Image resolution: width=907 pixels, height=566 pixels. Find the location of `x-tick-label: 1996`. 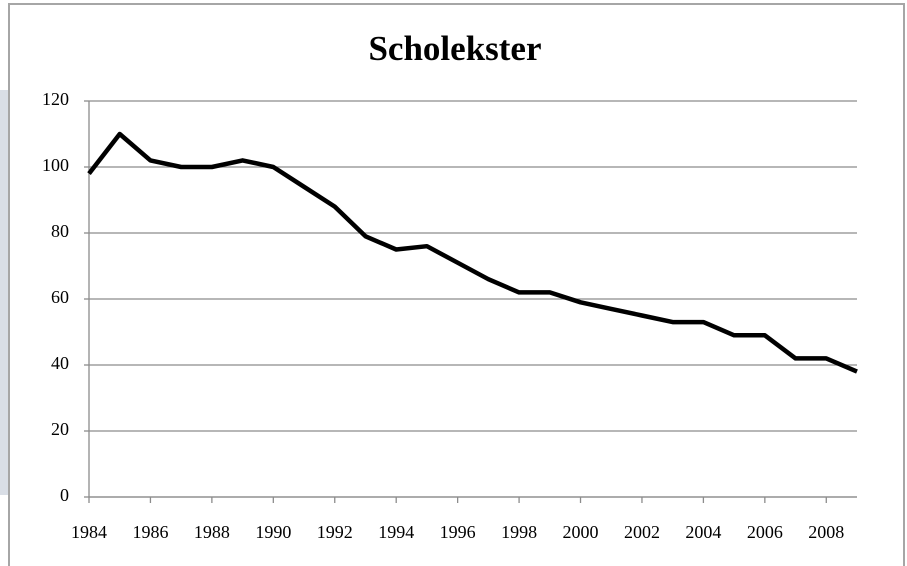

x-tick-label: 1996 is located at coordinates (458, 532).